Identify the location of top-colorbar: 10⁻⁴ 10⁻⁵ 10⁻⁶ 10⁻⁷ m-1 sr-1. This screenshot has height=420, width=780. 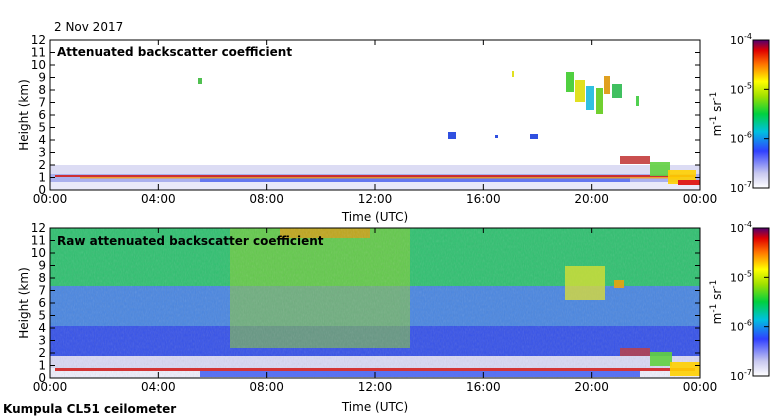
(739, 113).